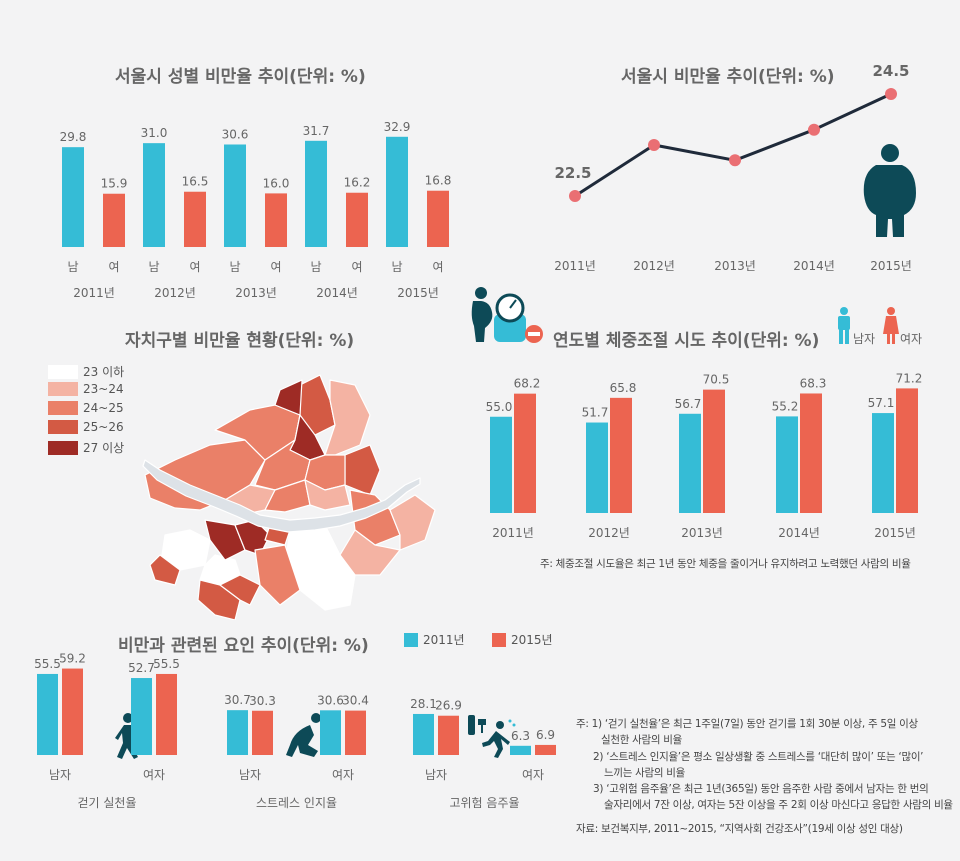 The height and width of the screenshot is (861, 960). I want to click on map-legend-item: 27 이상, so click(86, 447).